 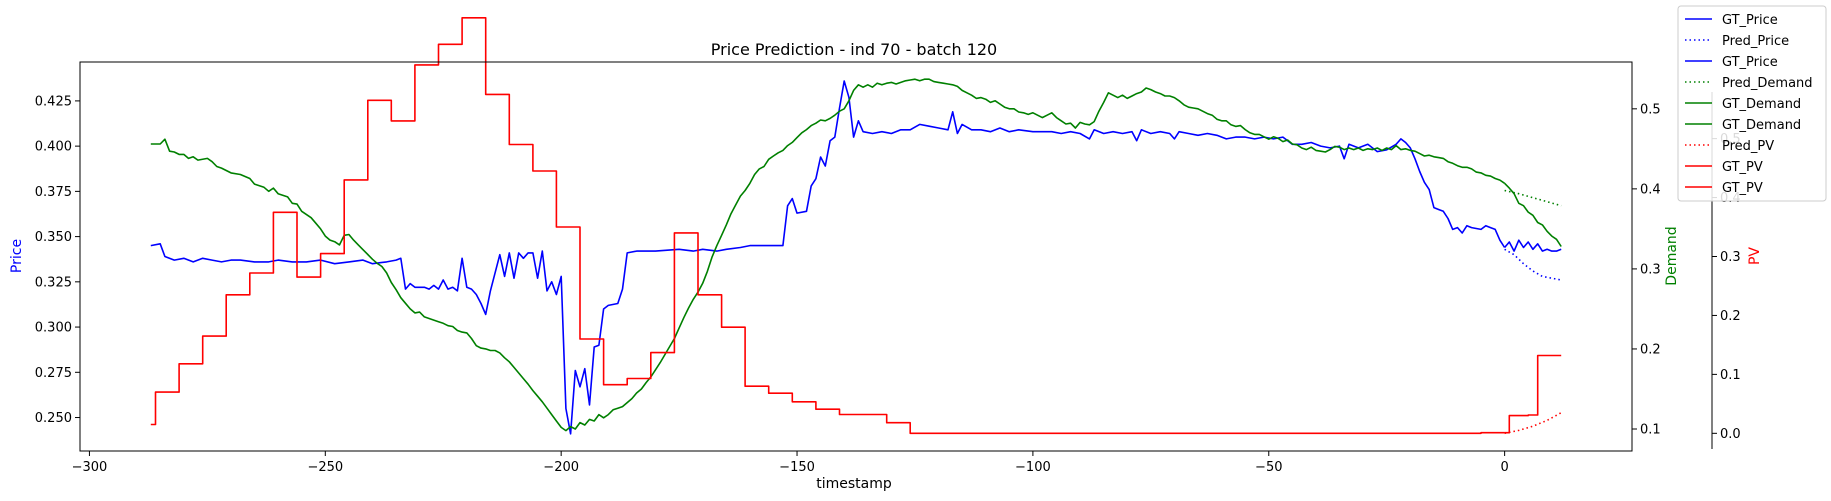 I want to click on price-tick-label: 0.350, so click(x=53, y=237).